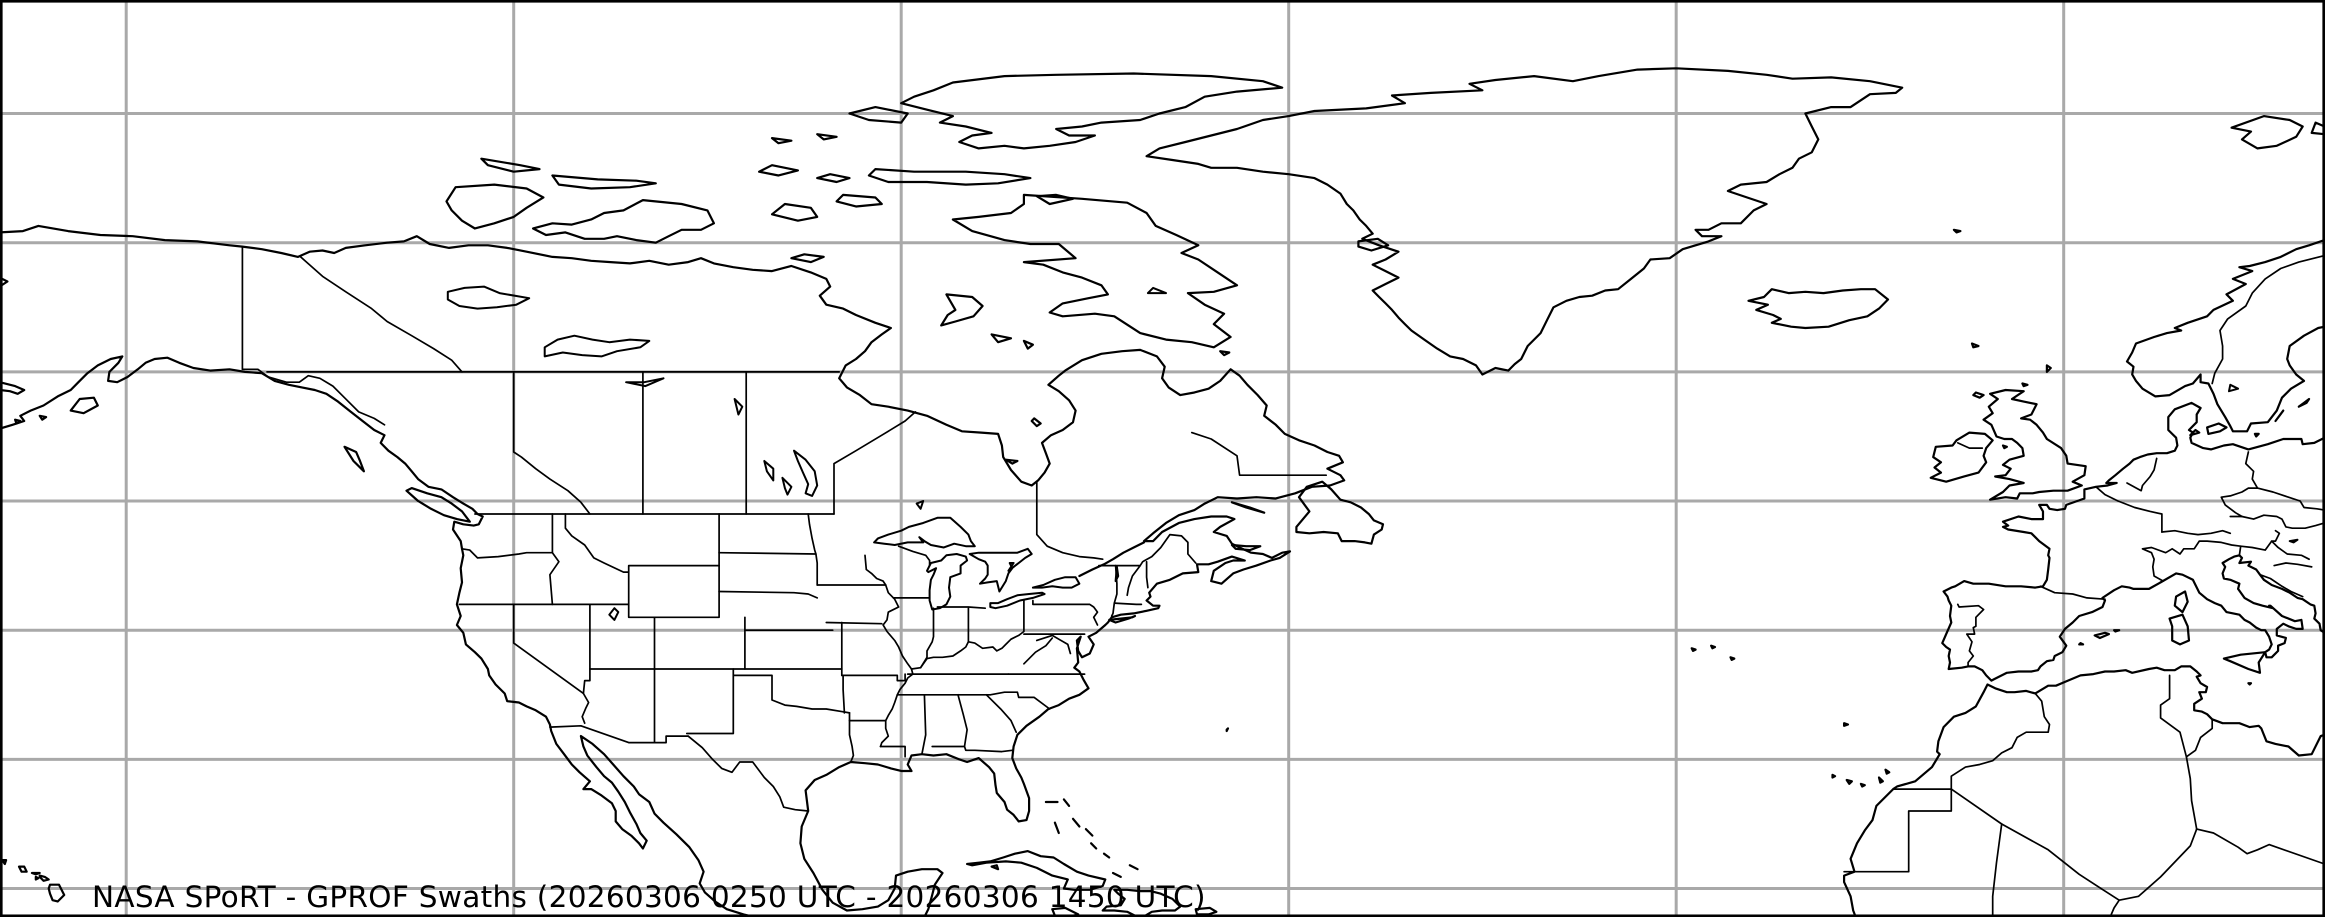 This screenshot has height=917, width=2325. Describe the element at coordinates (1246, 547) in the screenshot. I see `prince-edward-island` at that location.